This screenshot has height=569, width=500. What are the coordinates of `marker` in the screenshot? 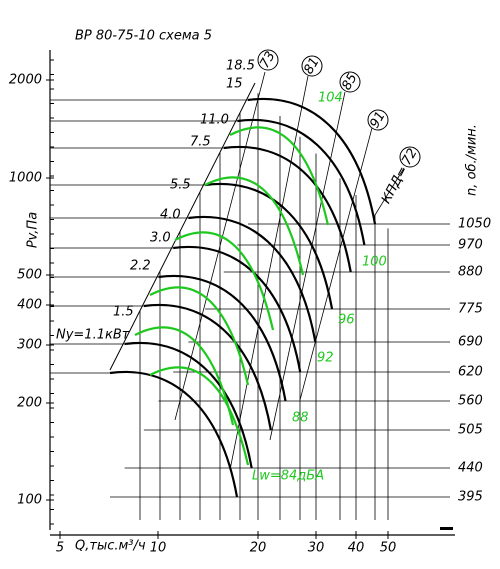 It's located at (446, 528).